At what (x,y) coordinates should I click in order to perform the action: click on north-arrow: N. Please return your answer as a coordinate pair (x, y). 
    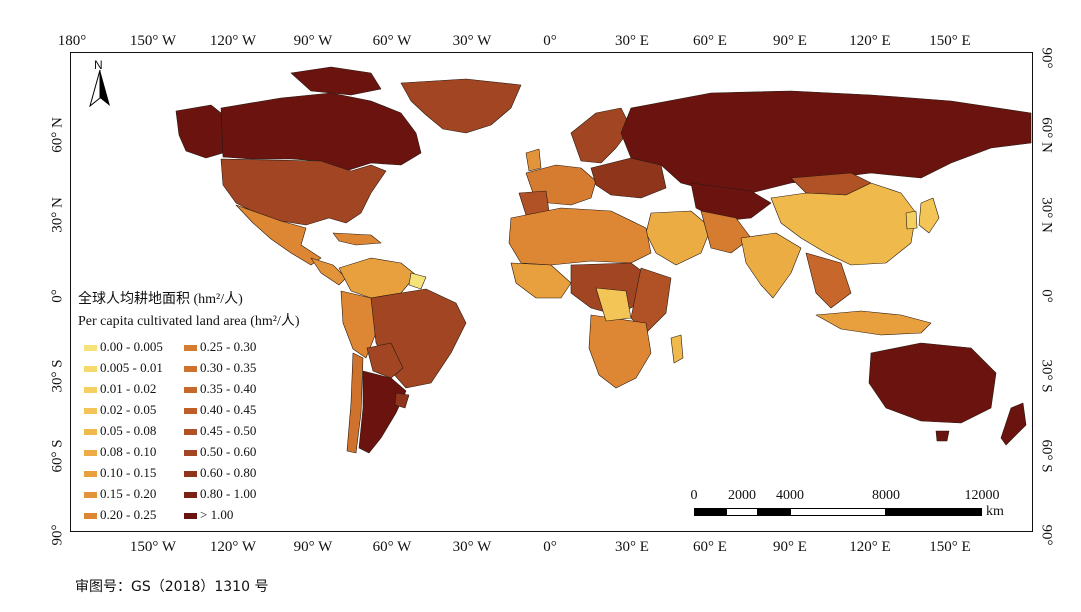
    Looking at the image, I should click on (100, 83).